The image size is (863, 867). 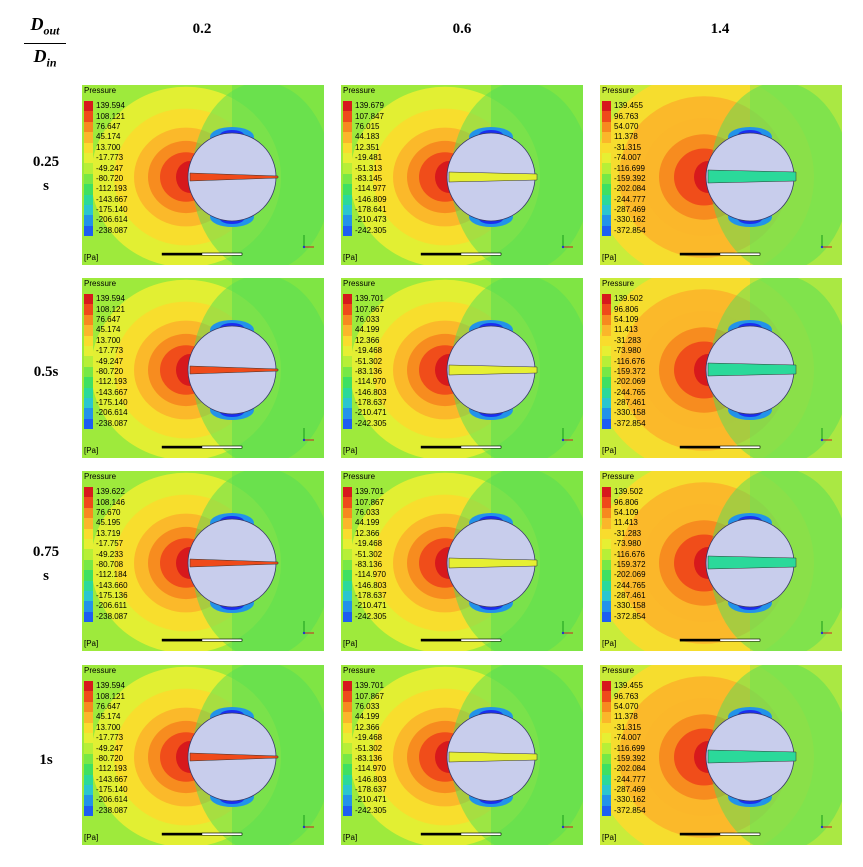 I want to click on legend-row: -73.980, so click(x=624, y=351).